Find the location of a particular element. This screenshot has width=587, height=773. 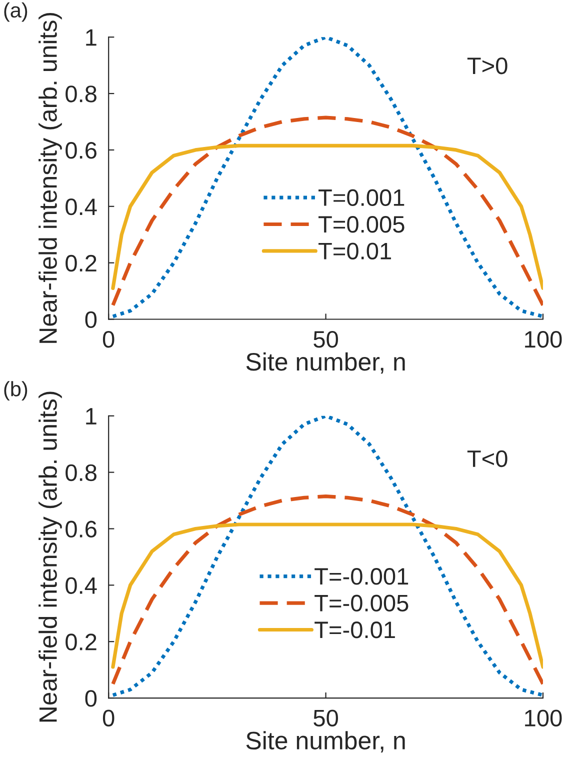

legend-label: T=-0.001 is located at coordinates (361, 576).